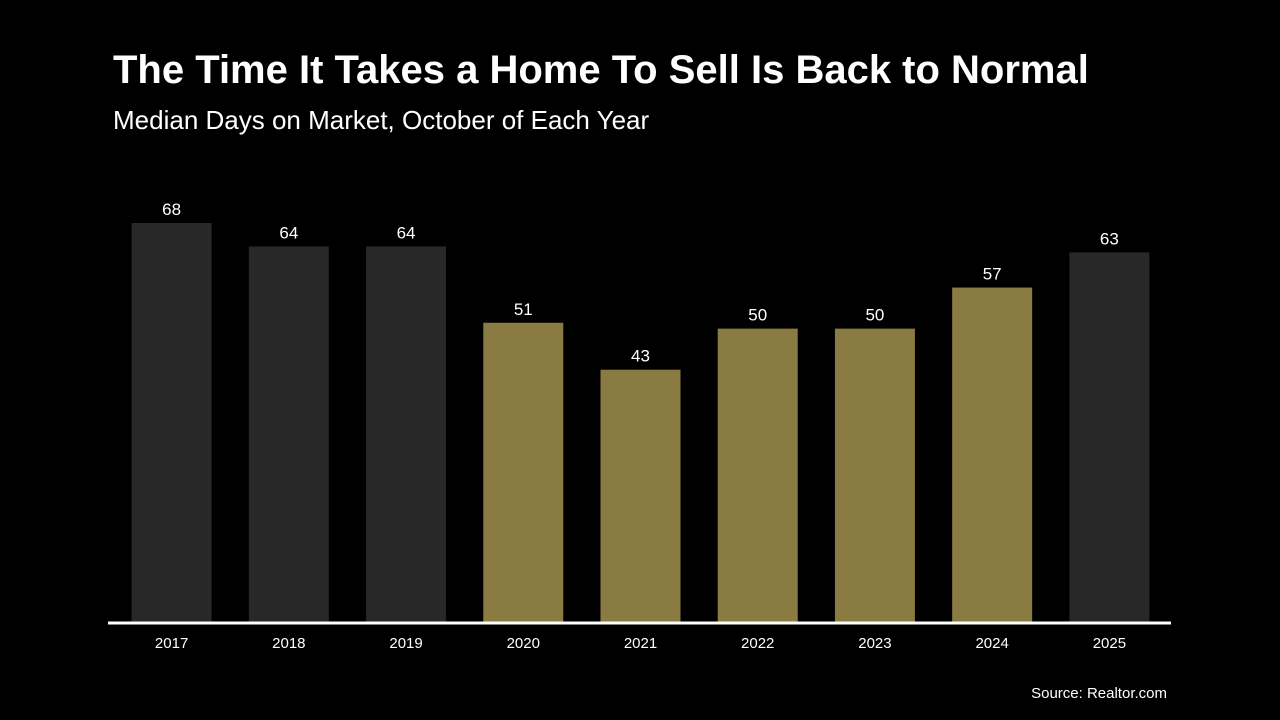 The width and height of the screenshot is (1280, 720). What do you see at coordinates (171, 209) in the screenshot?
I see `value-label-2017: 68` at bounding box center [171, 209].